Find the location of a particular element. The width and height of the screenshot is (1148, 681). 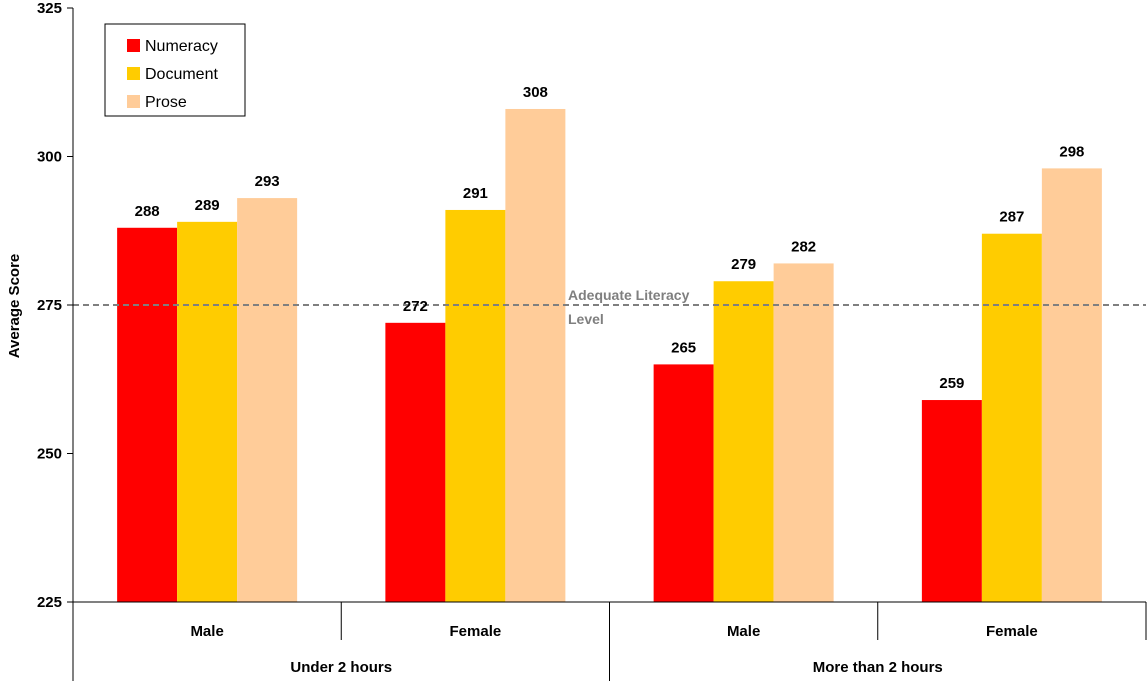

legend-swatch-prose is located at coordinates (133, 101).